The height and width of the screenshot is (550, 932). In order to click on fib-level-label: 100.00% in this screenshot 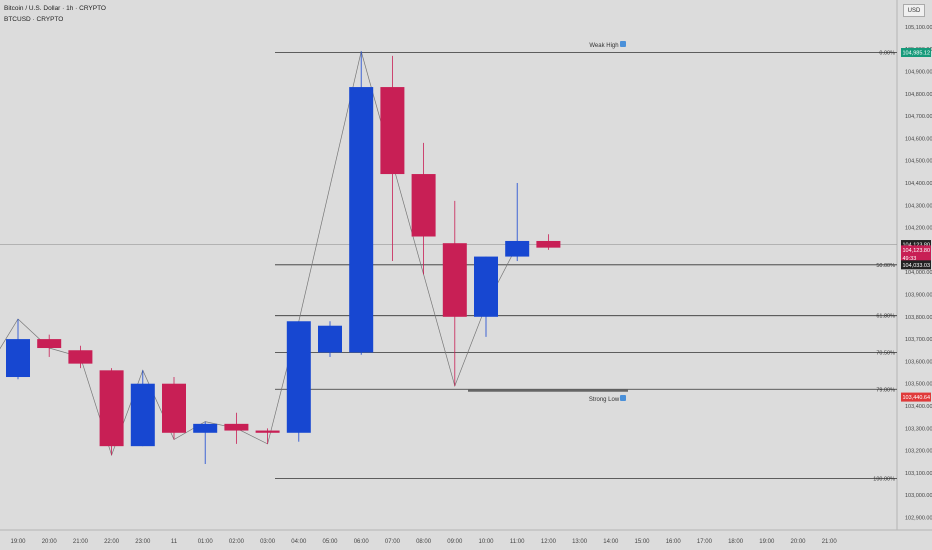, I will do `click(884, 480)`.